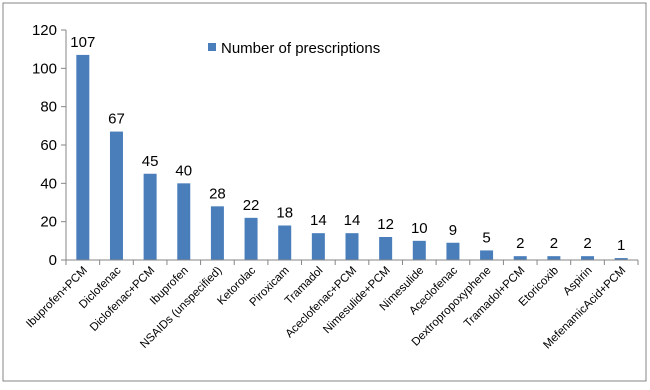 The image size is (650, 390). I want to click on y-tick-label: 0, so click(53, 260).